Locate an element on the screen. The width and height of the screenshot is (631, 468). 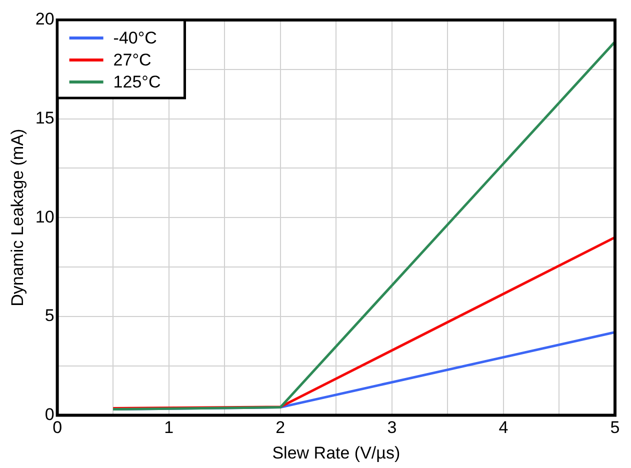
y-tick-label: 15 is located at coordinates (44, 118).